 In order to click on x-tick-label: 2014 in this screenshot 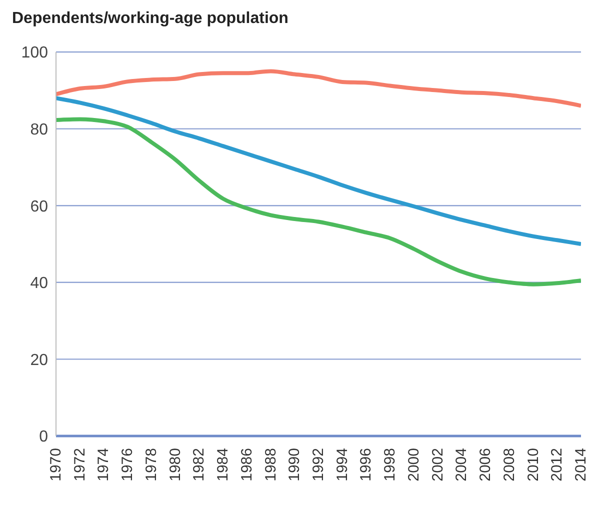, I will do `click(581, 465)`.